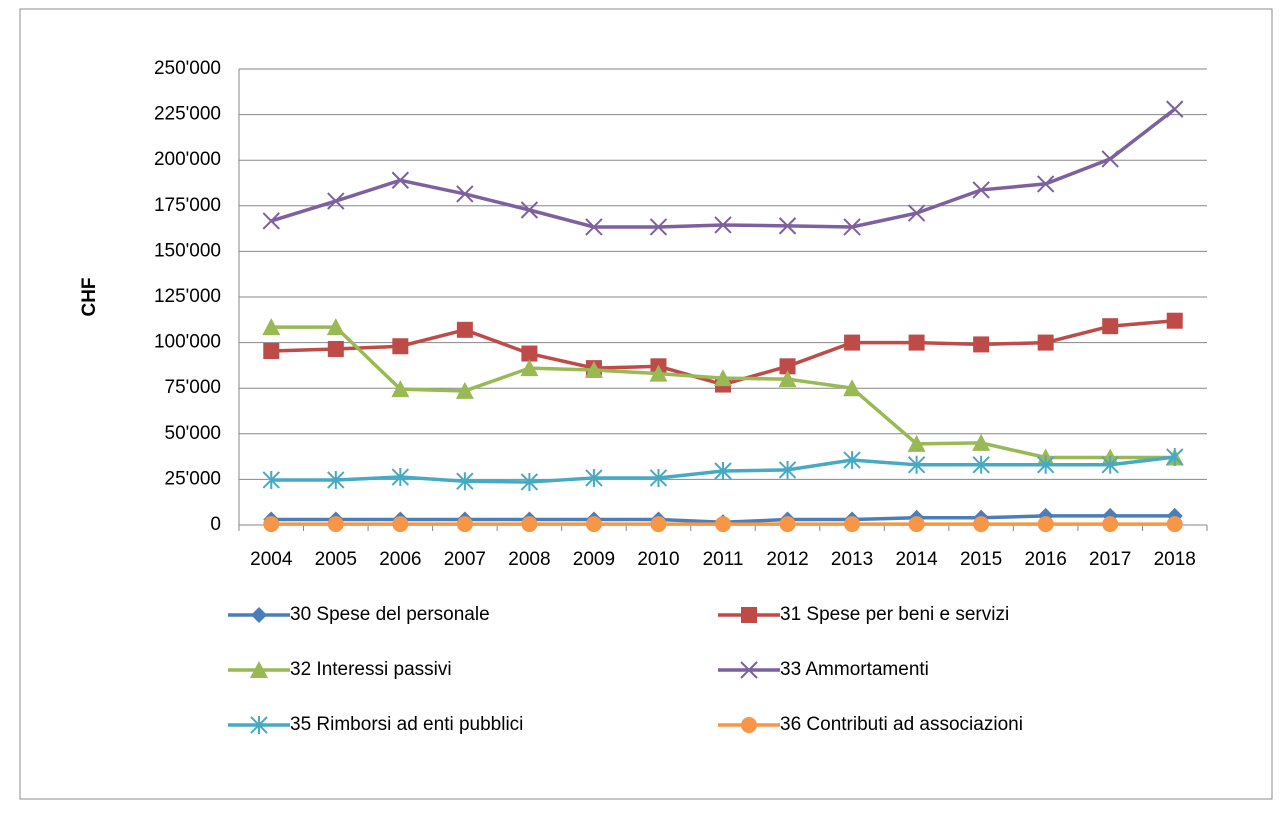 Image resolution: width=1282 pixels, height=813 pixels. What do you see at coordinates (894, 614) in the screenshot?
I see `legend-label: 31 Spese per beni e servizi` at bounding box center [894, 614].